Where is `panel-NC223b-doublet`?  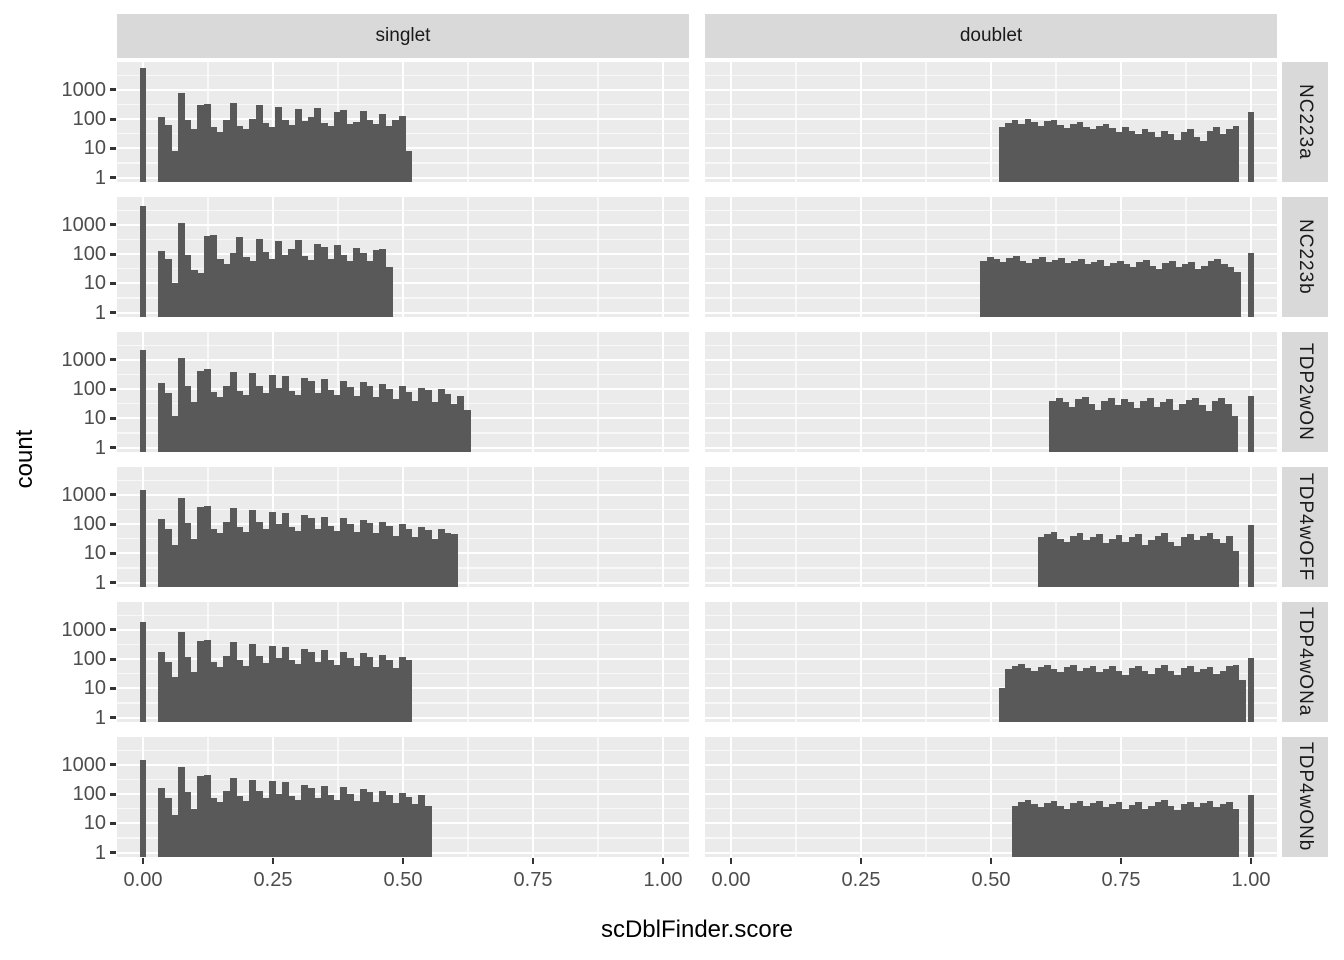
panel-NC223b-doublet is located at coordinates (991, 257).